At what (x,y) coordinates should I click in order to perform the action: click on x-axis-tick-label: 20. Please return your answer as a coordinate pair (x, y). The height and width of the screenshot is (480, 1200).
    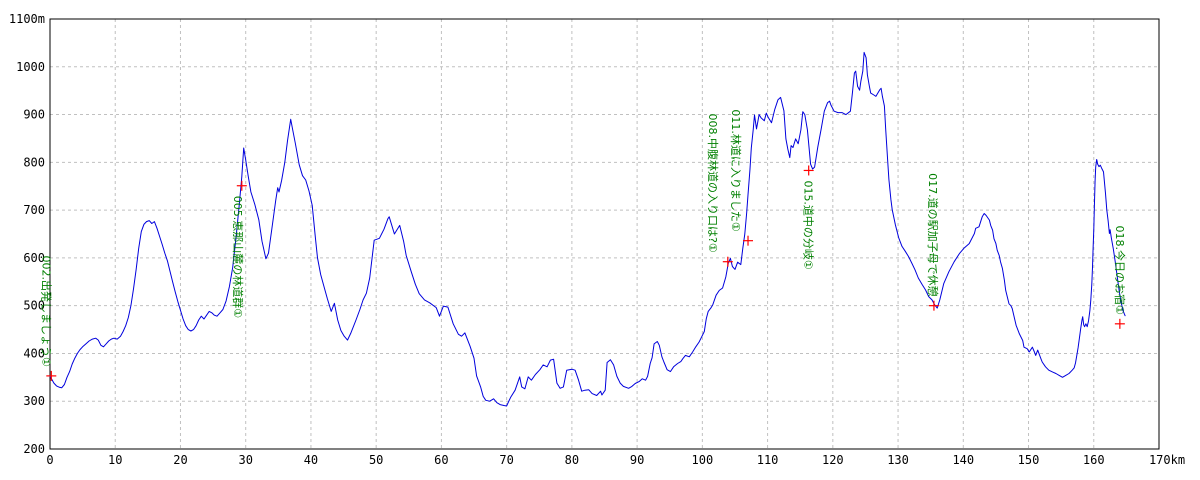
    Looking at the image, I should click on (180, 460).